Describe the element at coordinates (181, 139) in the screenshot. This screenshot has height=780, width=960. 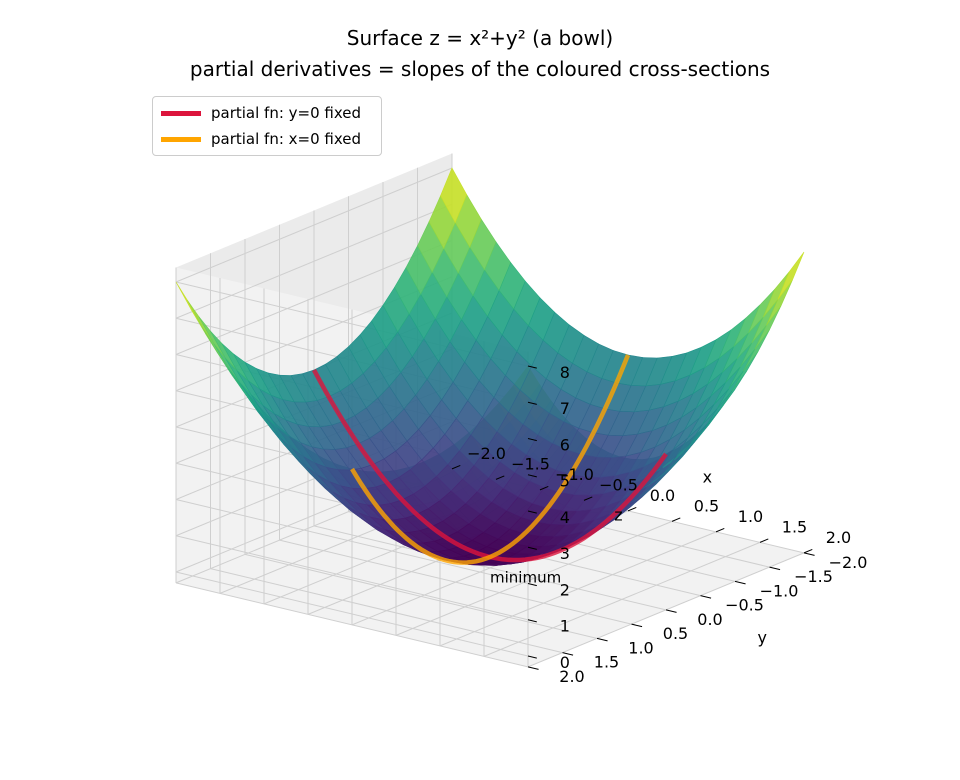
I see `legend-swatch-x0` at that location.